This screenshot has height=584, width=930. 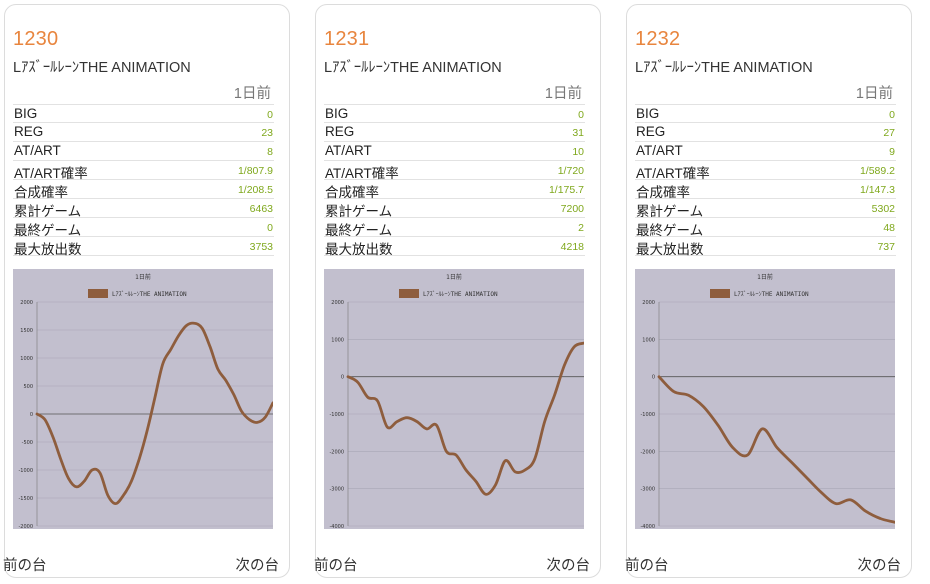 What do you see at coordinates (886, 247) in the screenshot?
I see `stat-value: 737` at bounding box center [886, 247].